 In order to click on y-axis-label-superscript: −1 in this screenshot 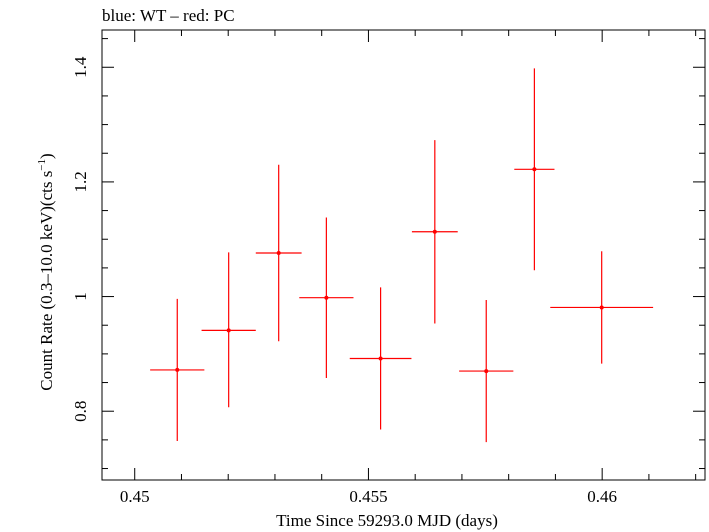, I will do `click(42, 165)`.